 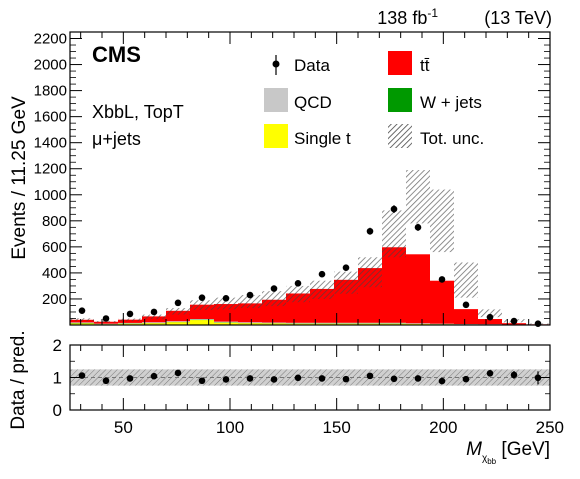 I want to click on svg-text: tt̄, so click(x=425, y=65).